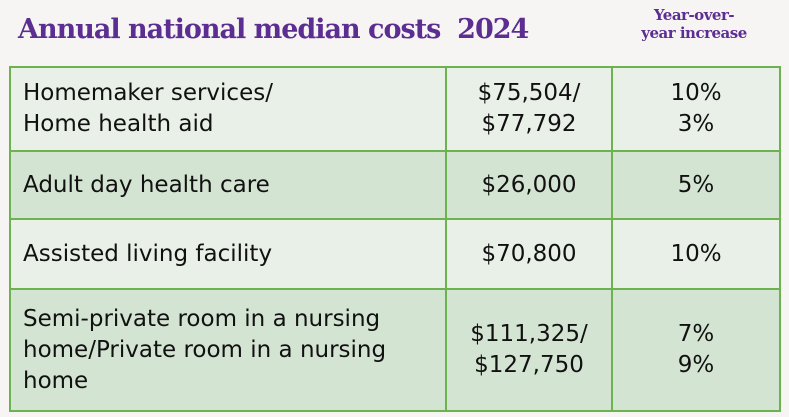 The height and width of the screenshot is (417, 789). I want to click on cost-cell: $111,325/ $127,750, so click(529, 350).